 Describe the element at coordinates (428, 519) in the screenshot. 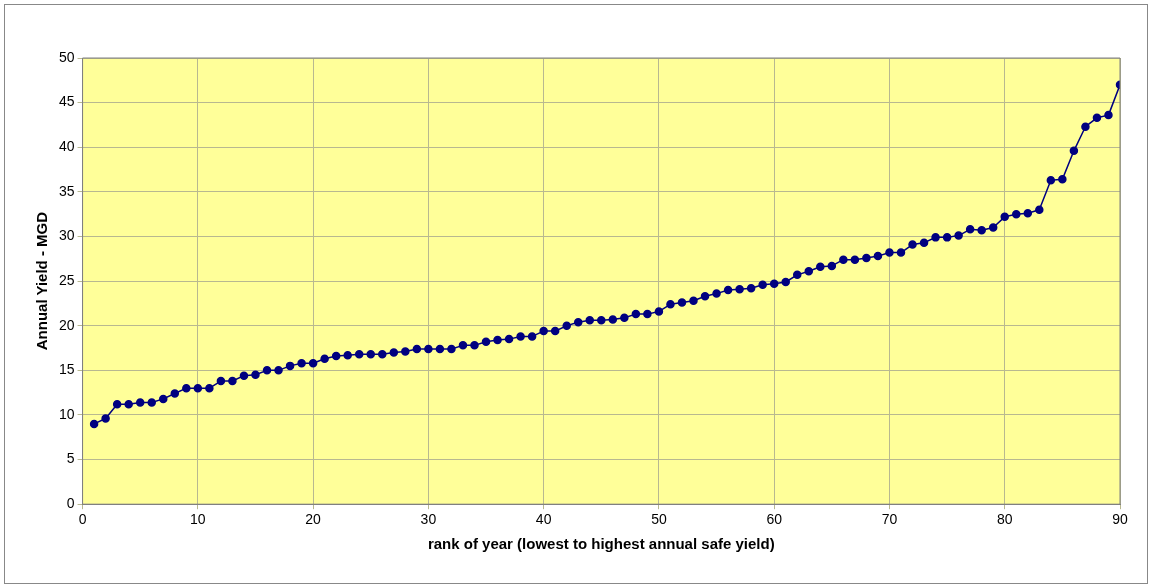

I see `x-tick-label: 30` at that location.